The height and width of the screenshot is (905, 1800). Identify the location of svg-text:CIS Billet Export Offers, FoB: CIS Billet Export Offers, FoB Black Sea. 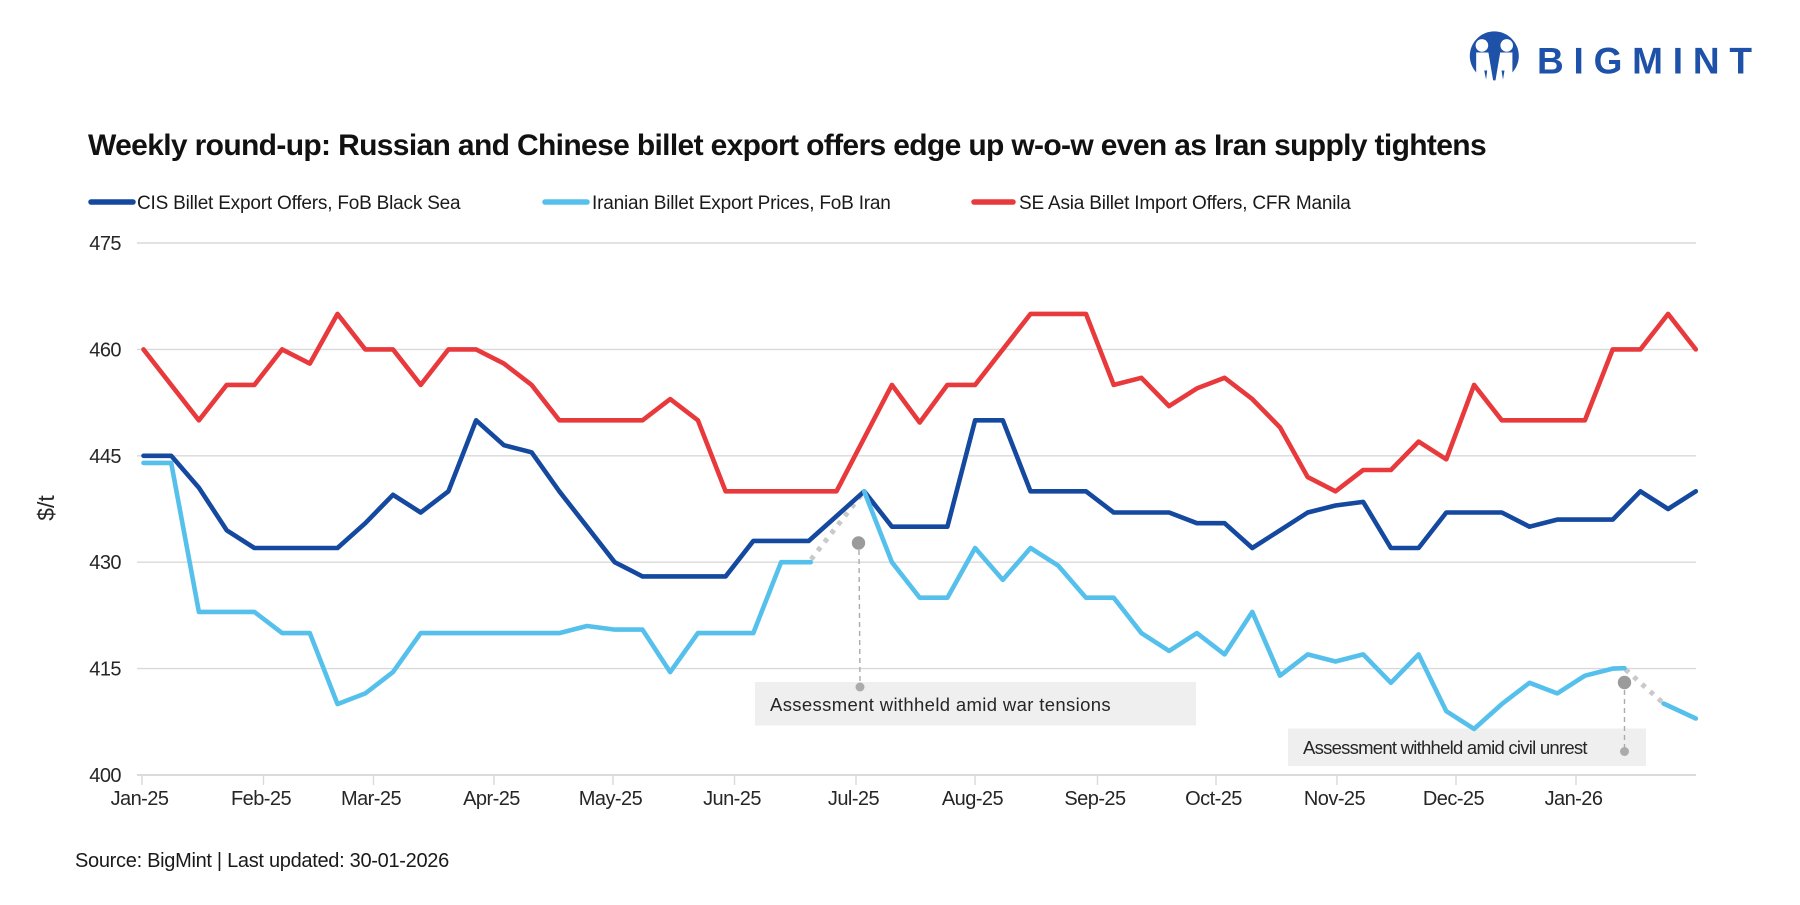
(299, 203).